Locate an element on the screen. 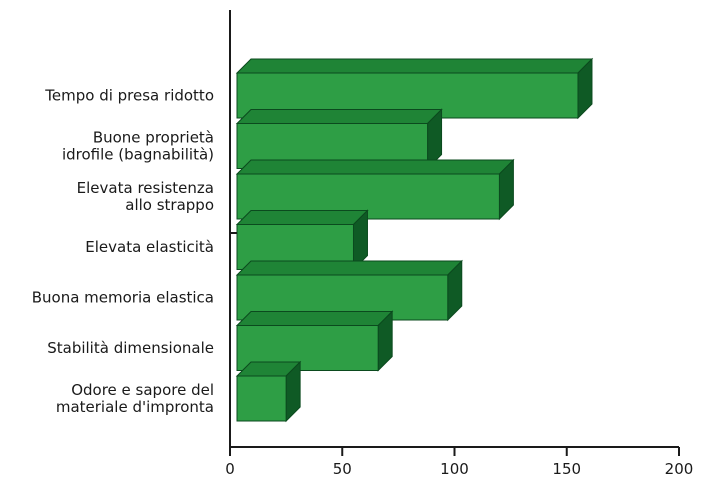  category-label: Stabilità dimensionale is located at coordinates (130, 348).